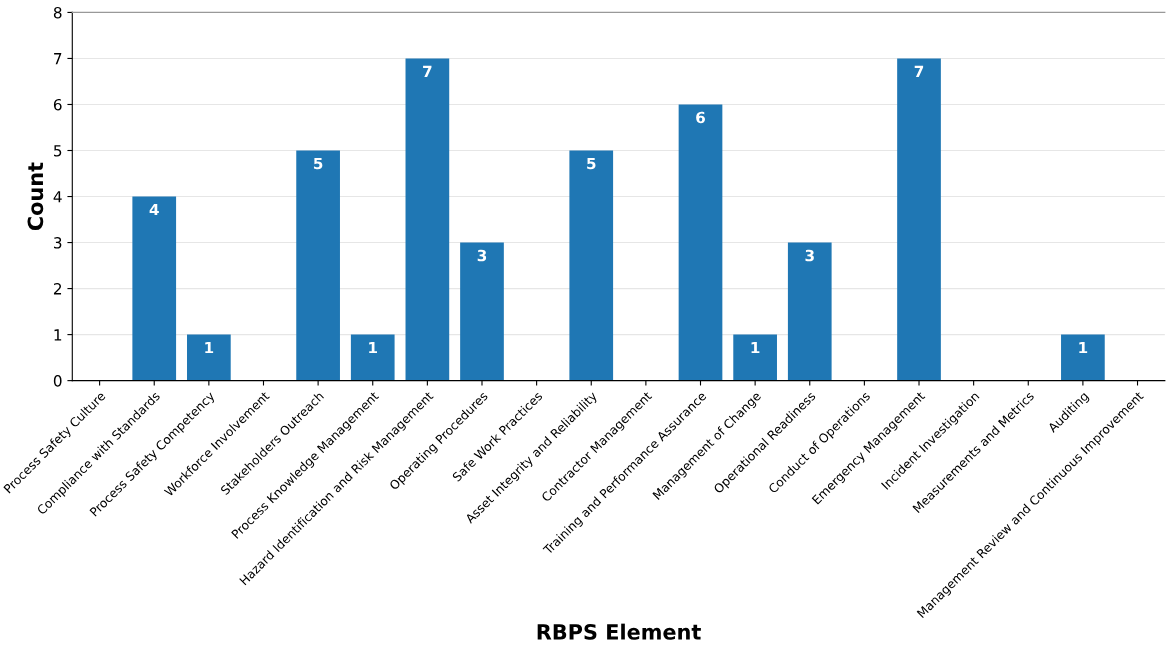 Image resolution: width=1166 pixels, height=654 pixels. I want to click on y-tick-label: 3, so click(58, 243).